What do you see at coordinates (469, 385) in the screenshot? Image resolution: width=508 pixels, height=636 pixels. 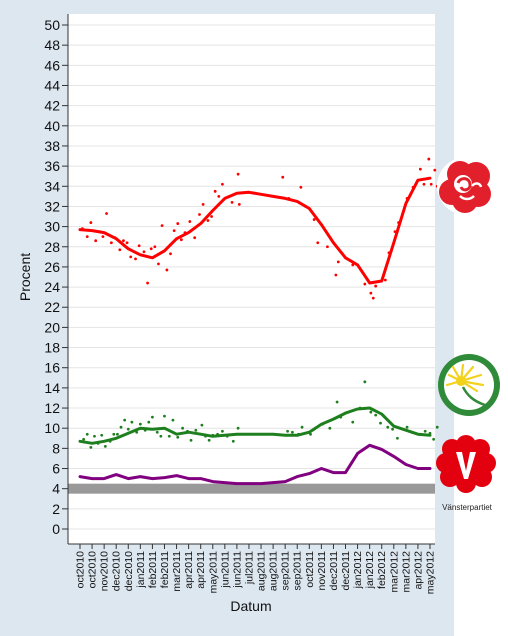 I see `dandelion-logo-icon` at bounding box center [469, 385].